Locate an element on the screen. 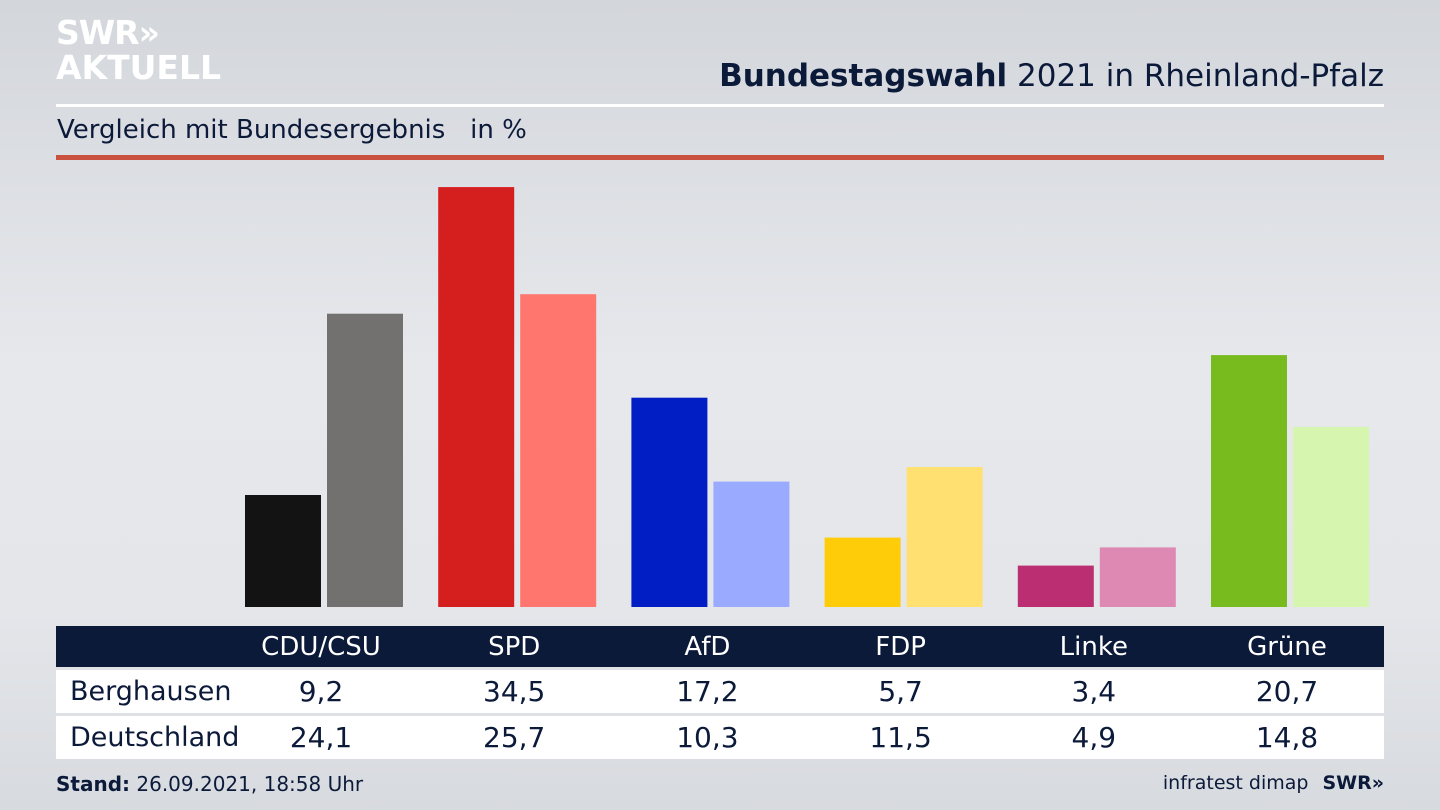  table-cell: 14,8 is located at coordinates (1287, 737).